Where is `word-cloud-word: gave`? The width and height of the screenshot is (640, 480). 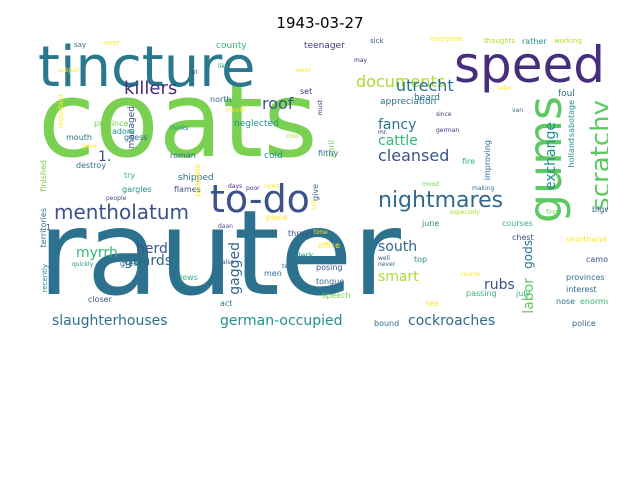 word-cloud-word: gave is located at coordinates (89, 146).